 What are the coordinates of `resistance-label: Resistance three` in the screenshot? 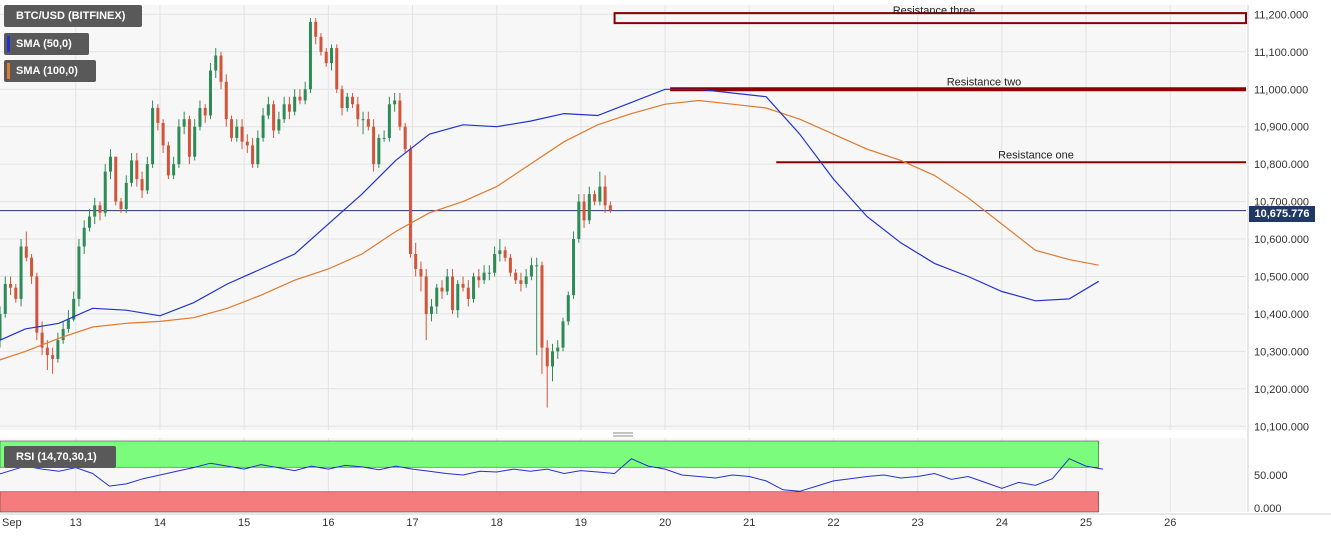 It's located at (934, 11).